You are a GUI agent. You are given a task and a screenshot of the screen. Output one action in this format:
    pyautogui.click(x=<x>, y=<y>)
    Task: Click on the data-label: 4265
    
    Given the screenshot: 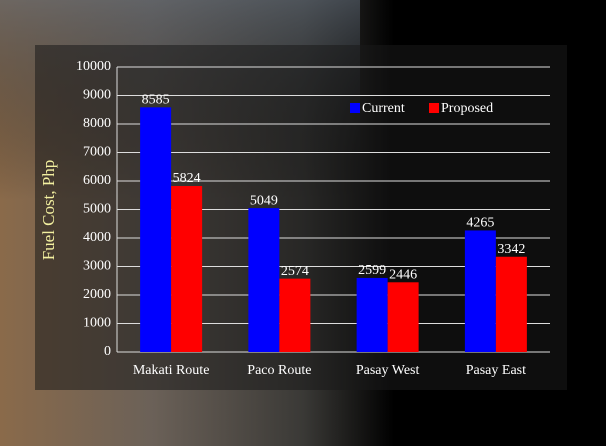 What is the action you would take?
    pyautogui.click(x=480, y=223)
    